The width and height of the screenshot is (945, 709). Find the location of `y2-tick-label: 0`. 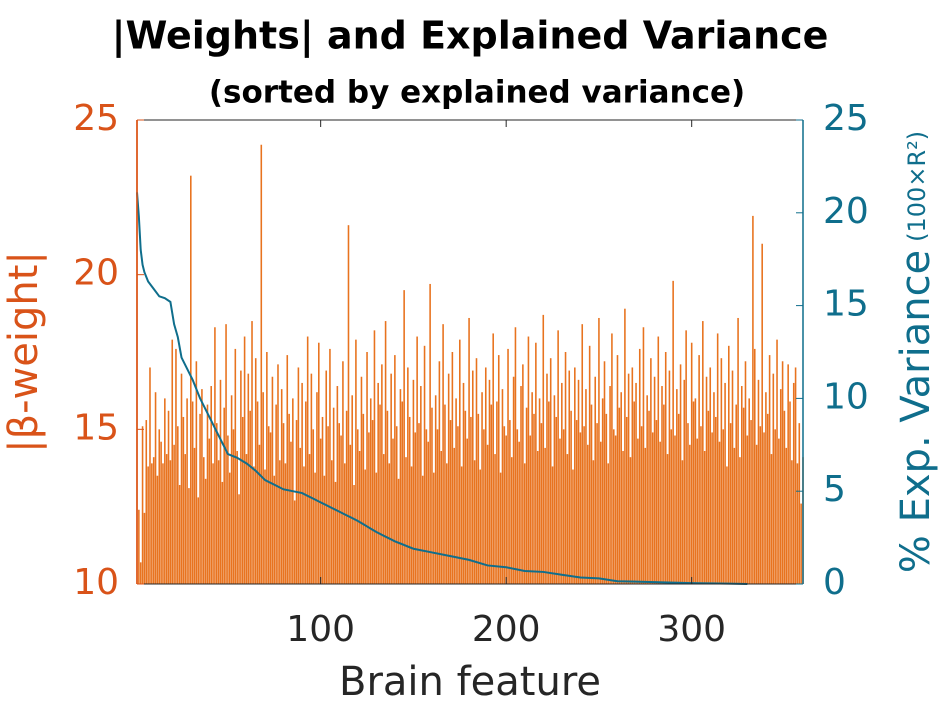

y2-tick-label: 0 is located at coordinates (834, 582).